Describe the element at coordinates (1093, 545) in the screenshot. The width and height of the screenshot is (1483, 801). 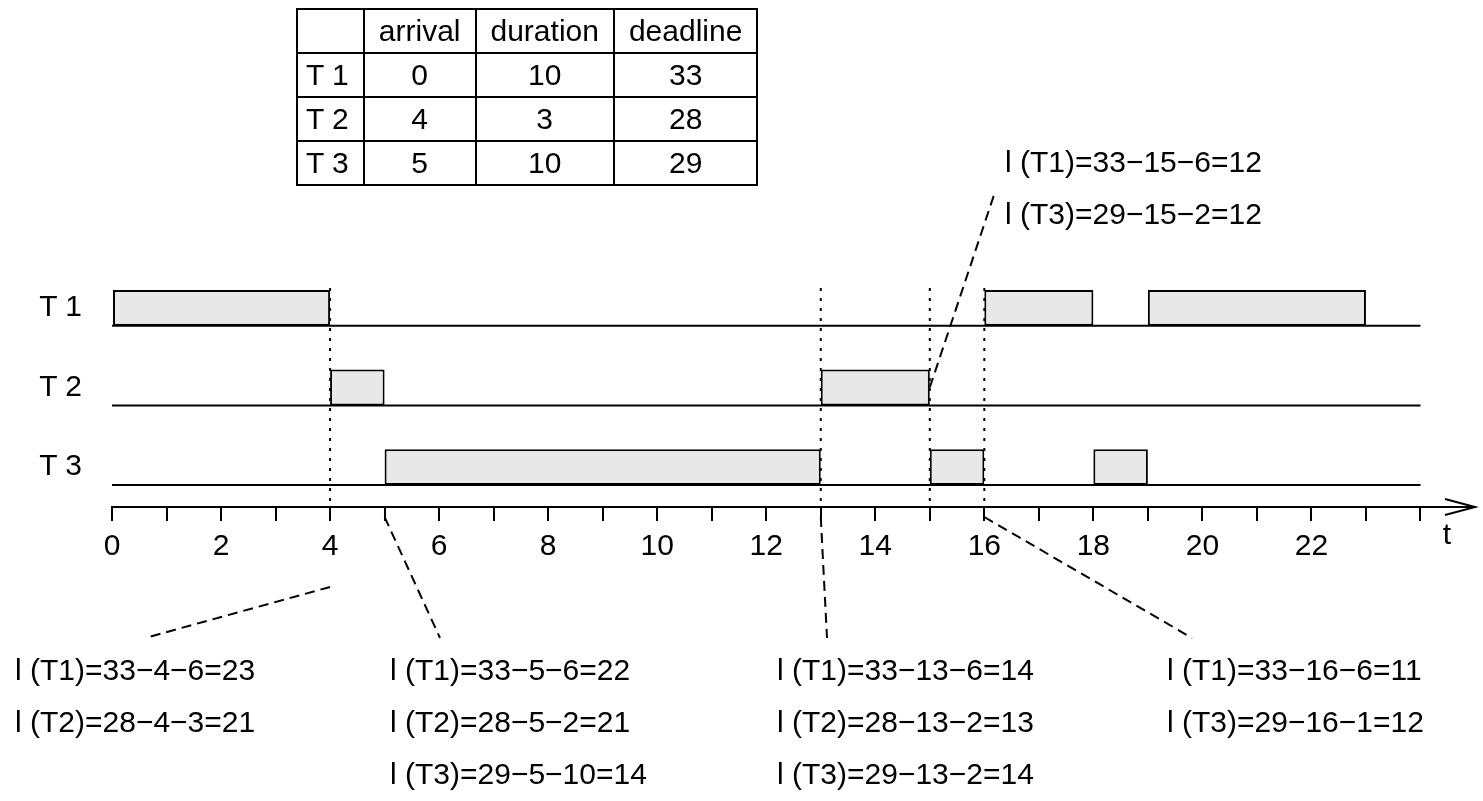
I see `x-tick-label: 18` at that location.